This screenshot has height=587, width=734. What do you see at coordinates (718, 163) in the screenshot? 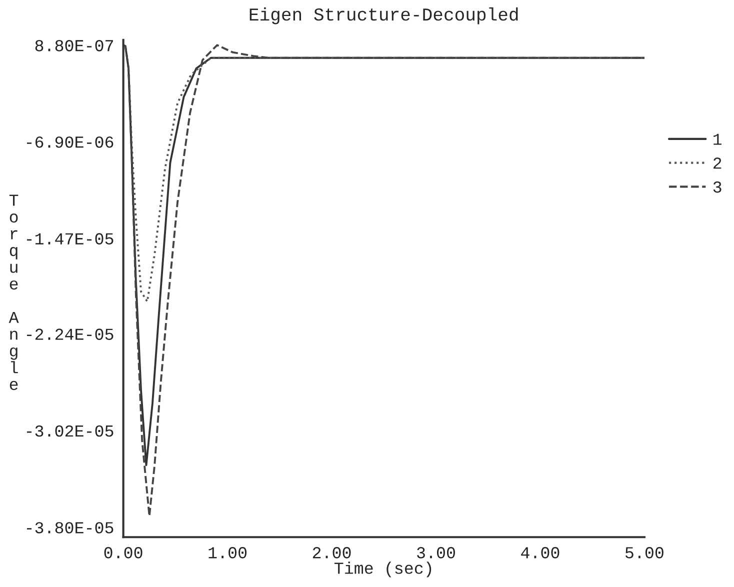
I see `legend-label: 2` at bounding box center [718, 163].